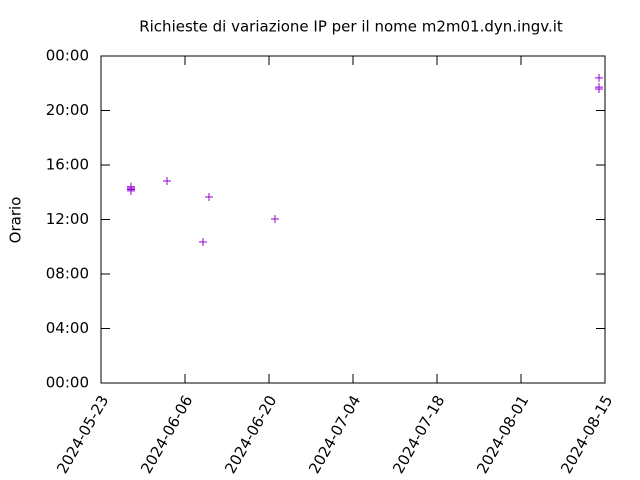  I want to click on x-tick-label: 2024-07-04, so click(334, 434).